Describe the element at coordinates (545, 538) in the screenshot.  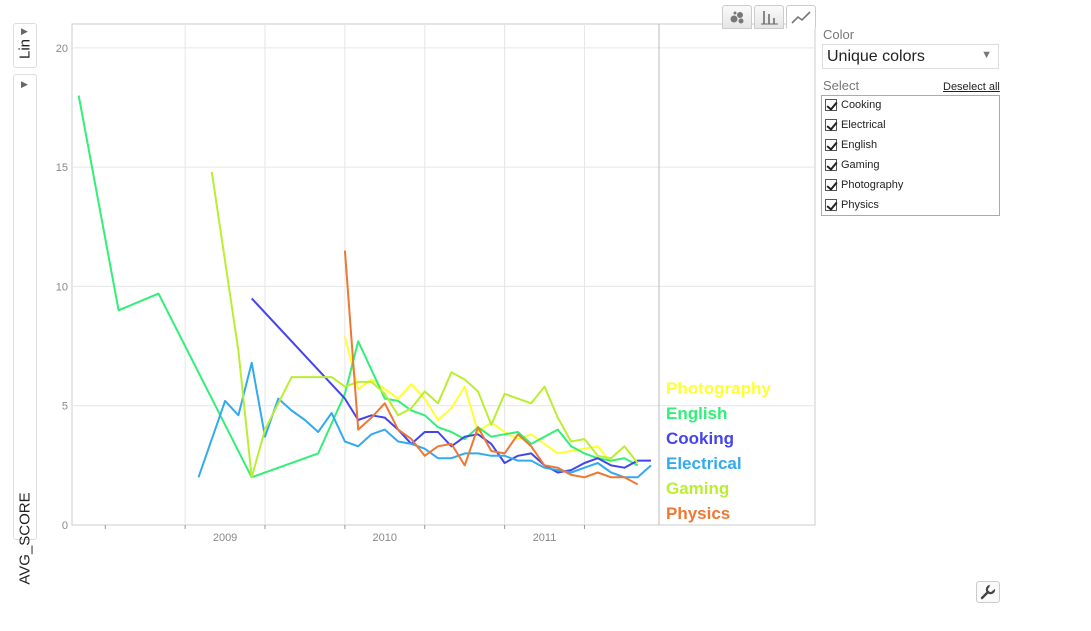
I see `x-tick-label: 2011` at that location.